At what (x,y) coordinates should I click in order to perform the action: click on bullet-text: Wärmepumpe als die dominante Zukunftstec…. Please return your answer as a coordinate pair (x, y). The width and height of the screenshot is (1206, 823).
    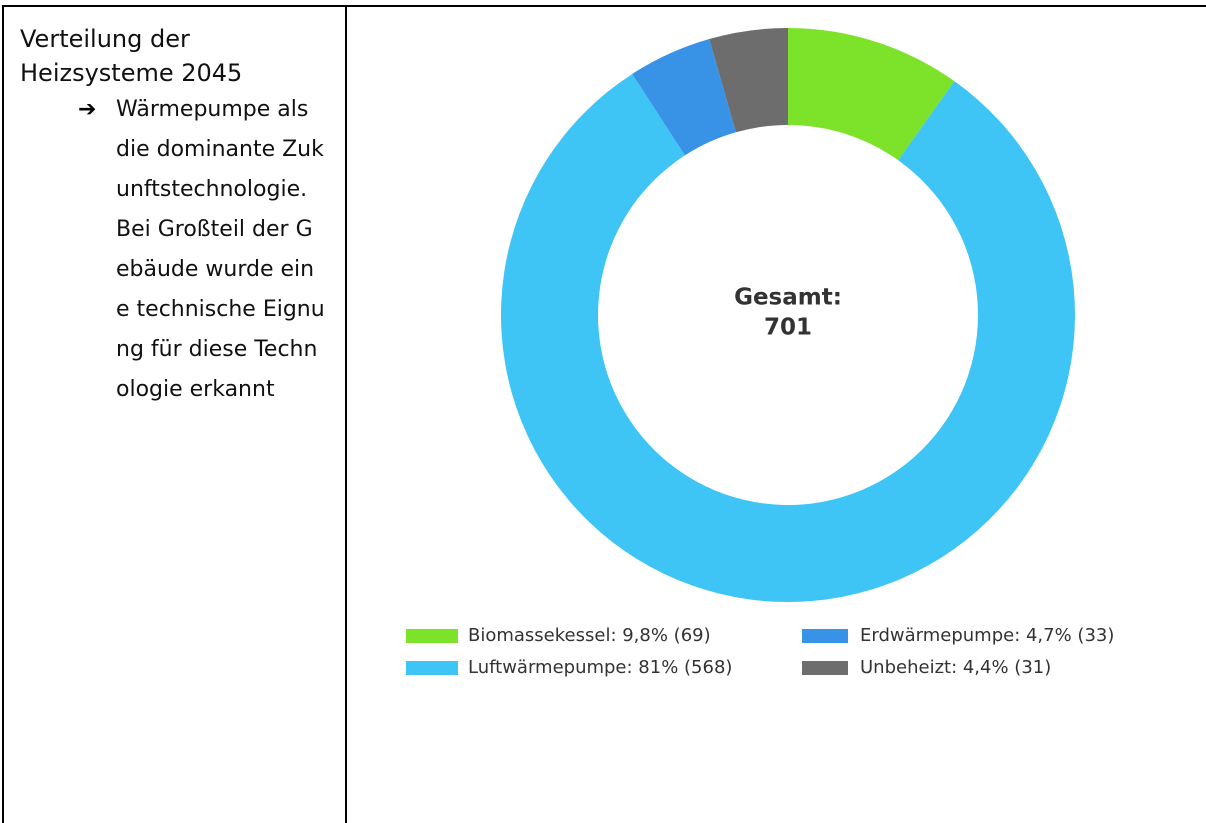
    Looking at the image, I should click on (220, 249).